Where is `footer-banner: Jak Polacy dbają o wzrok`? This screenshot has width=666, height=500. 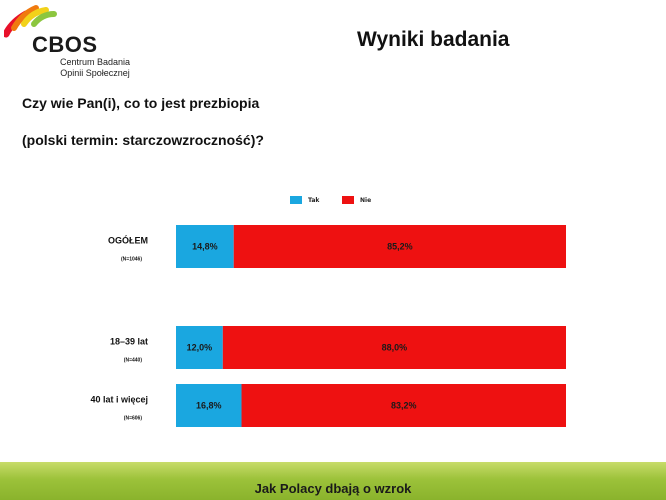
footer-banner: Jak Polacy dbają o wzrok is located at coordinates (333, 481).